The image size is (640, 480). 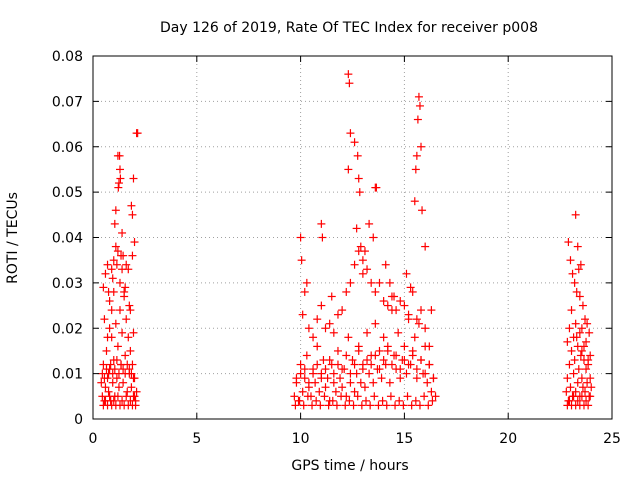 What do you see at coordinates (78, 420) in the screenshot?
I see `y-tick-label: 0` at bounding box center [78, 420].